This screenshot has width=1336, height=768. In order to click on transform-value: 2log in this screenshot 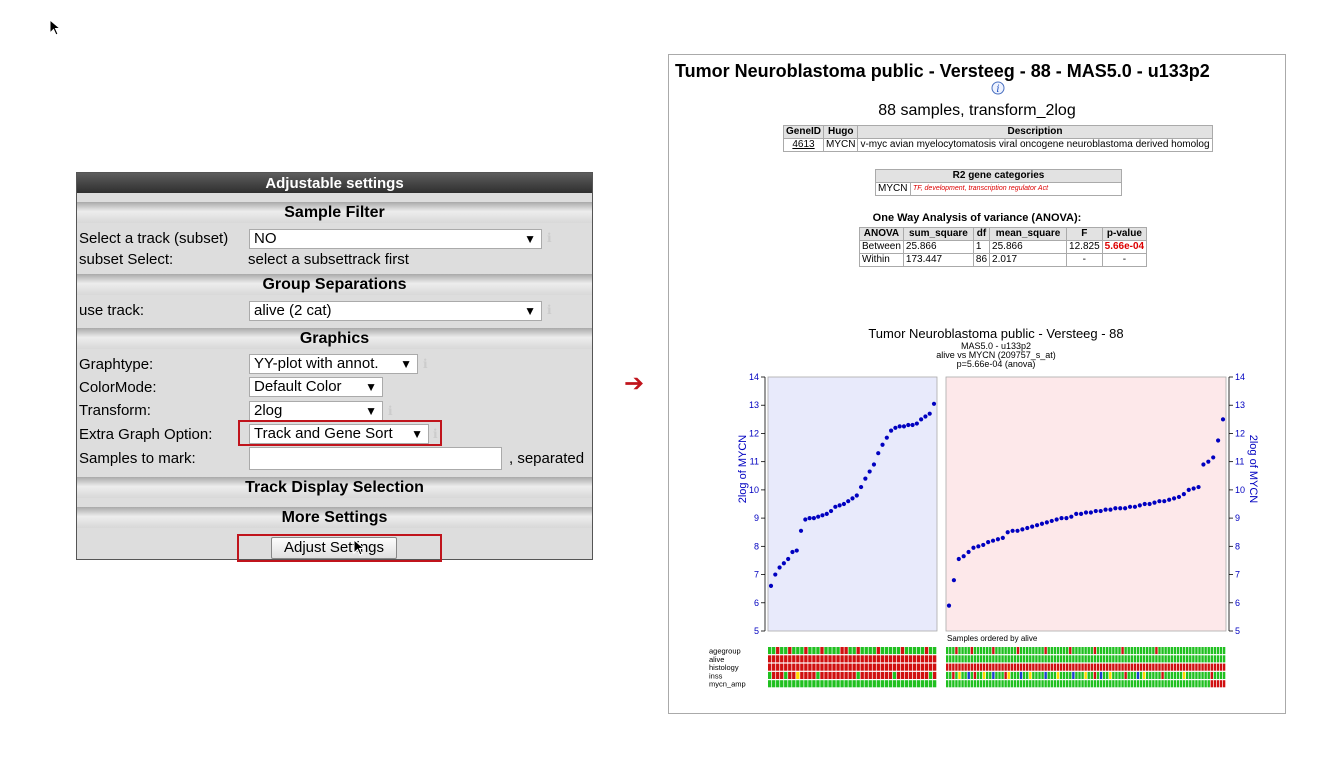, I will do `click(268, 410)`.